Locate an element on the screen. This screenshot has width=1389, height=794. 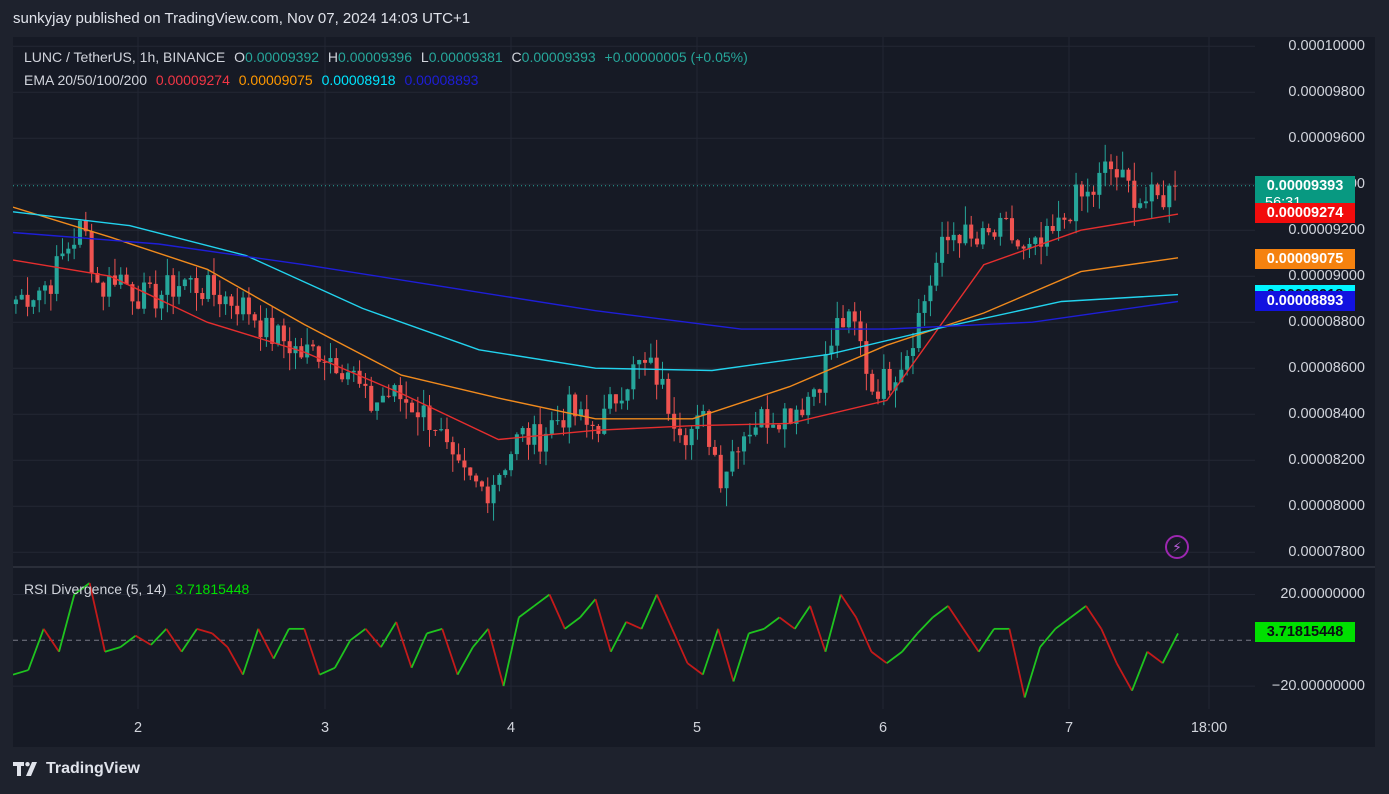
price-axis-label: 0.00009800 is located at coordinates (1326, 92).